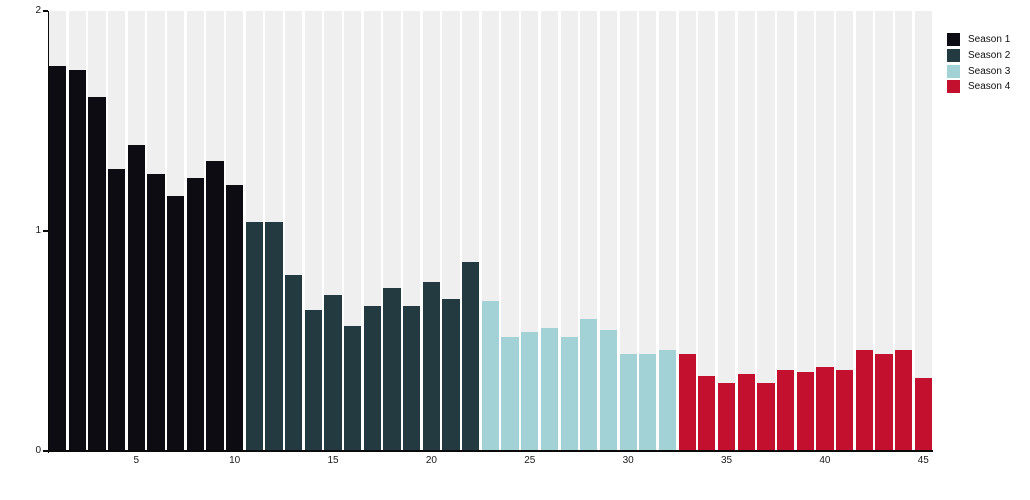  I want to click on x-tick-label-25: 25, so click(530, 460).